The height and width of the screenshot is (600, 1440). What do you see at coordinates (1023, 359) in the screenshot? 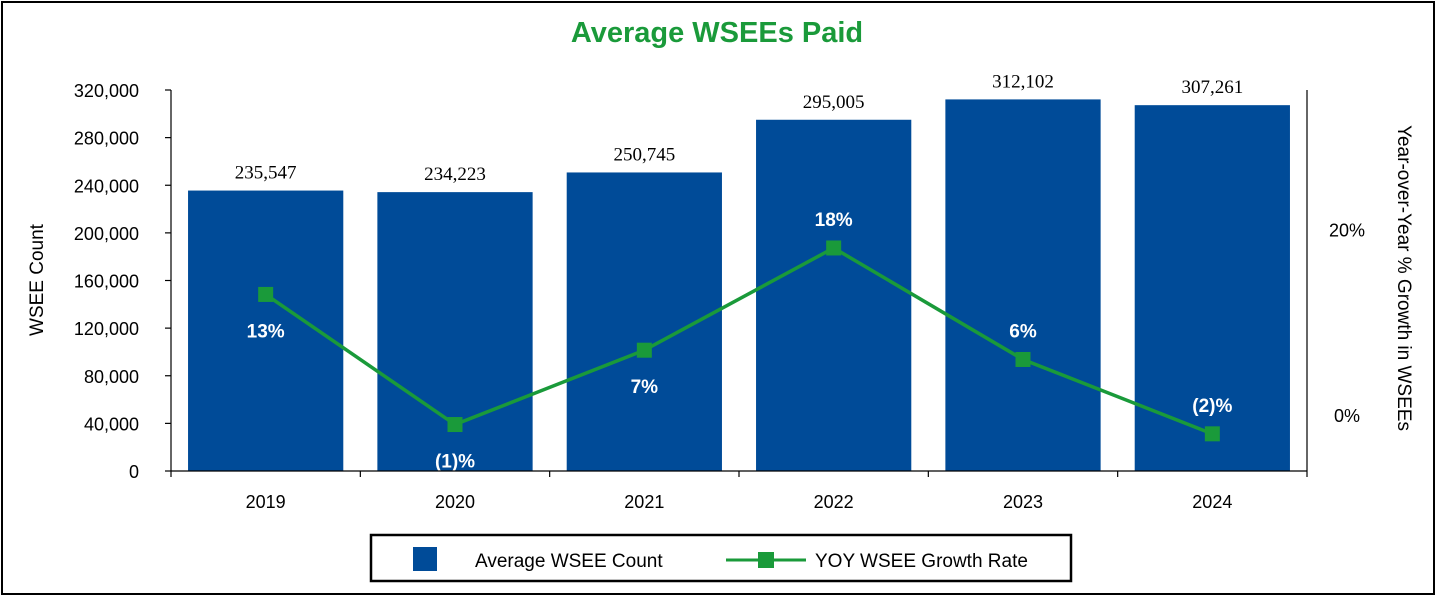
I see `growth-marker-2023` at bounding box center [1023, 359].